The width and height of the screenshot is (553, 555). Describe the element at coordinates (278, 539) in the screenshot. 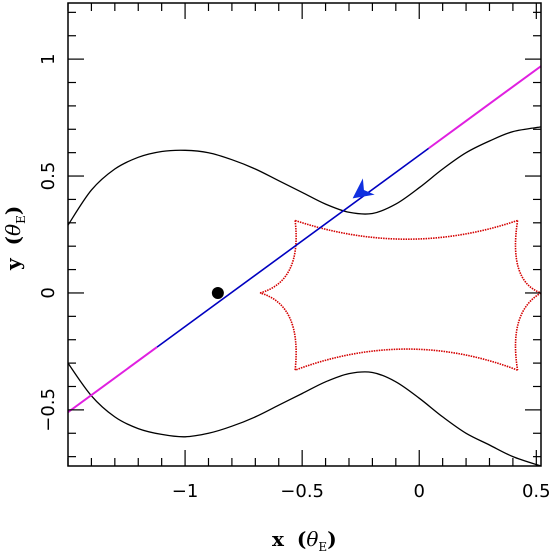

I see `x-axis-title-main: x` at that location.